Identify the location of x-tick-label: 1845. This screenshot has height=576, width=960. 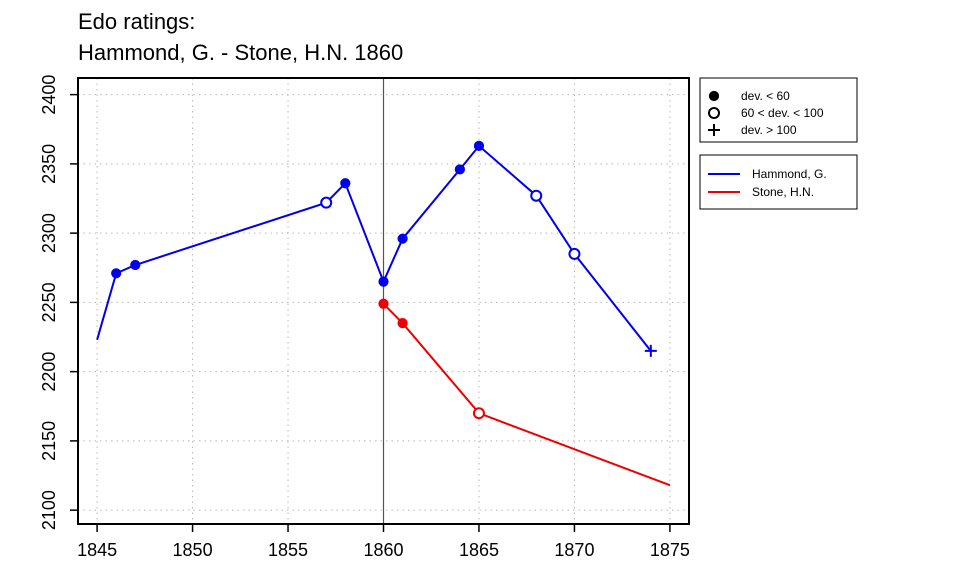
(97, 550).